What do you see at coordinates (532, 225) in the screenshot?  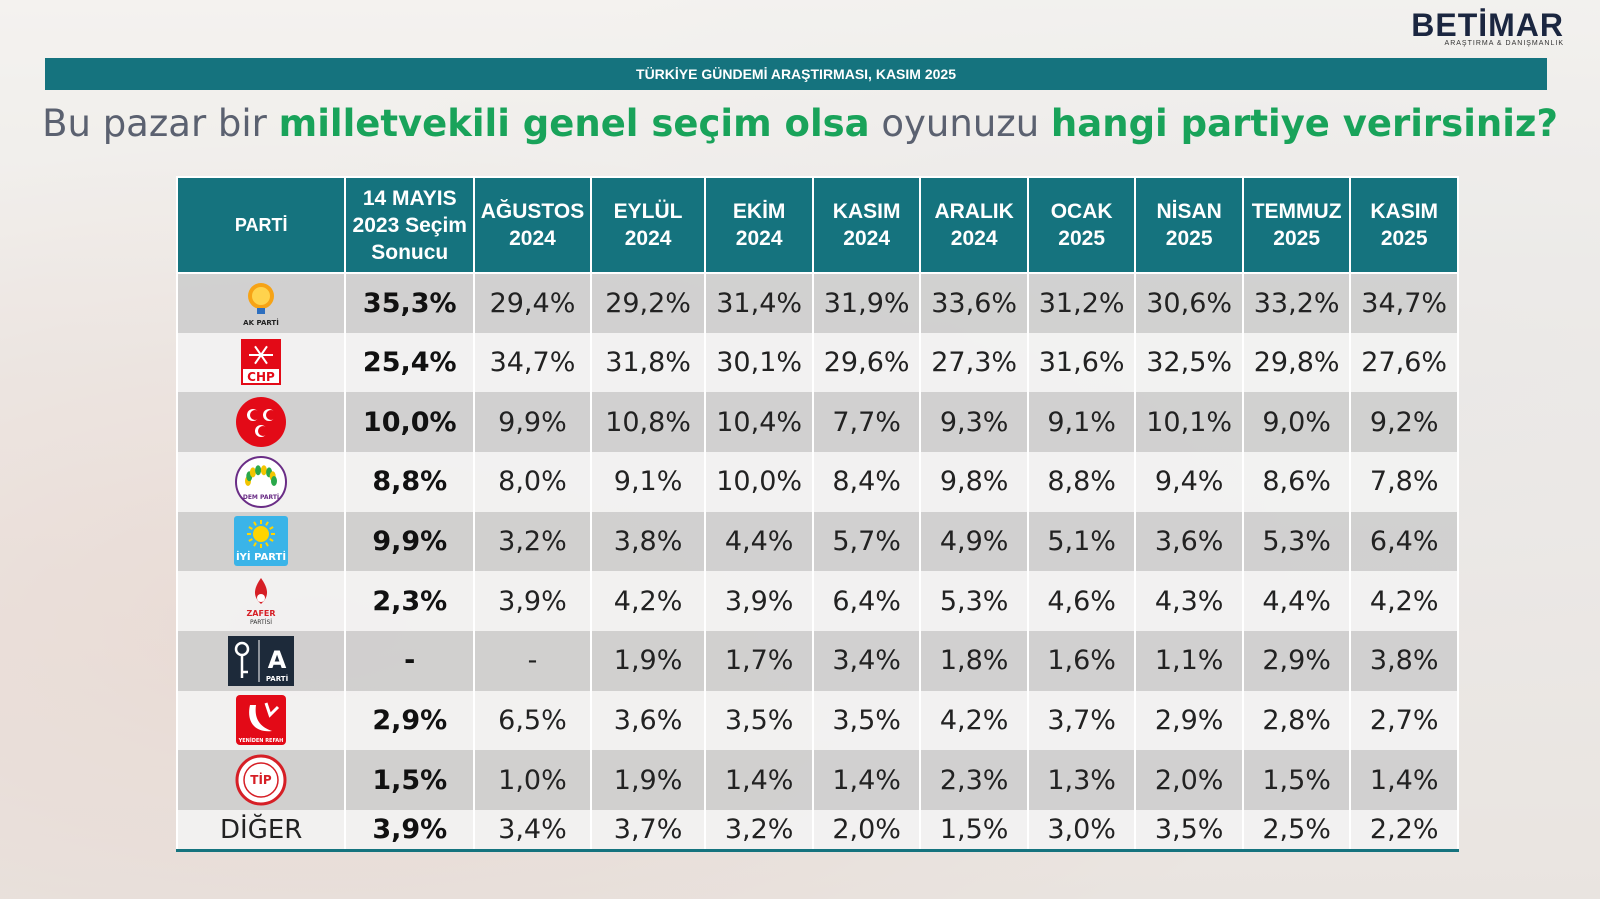 I see `column-header: AĞUSTOS 2024` at bounding box center [532, 225].